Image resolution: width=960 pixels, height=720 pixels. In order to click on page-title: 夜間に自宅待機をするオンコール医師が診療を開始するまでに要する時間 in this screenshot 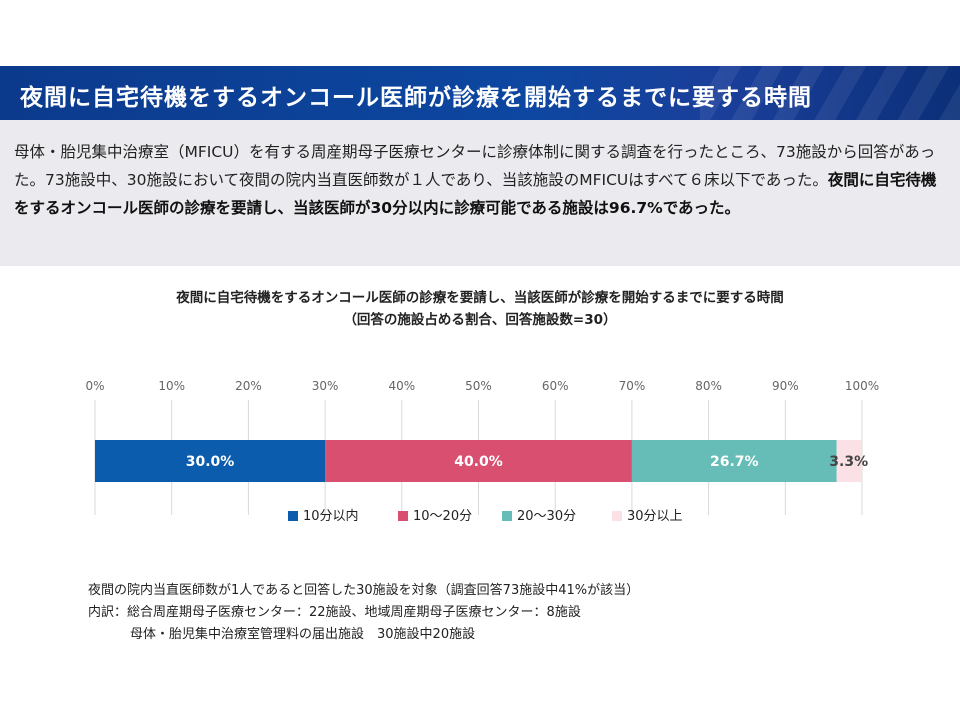, I will do `click(416, 98)`.